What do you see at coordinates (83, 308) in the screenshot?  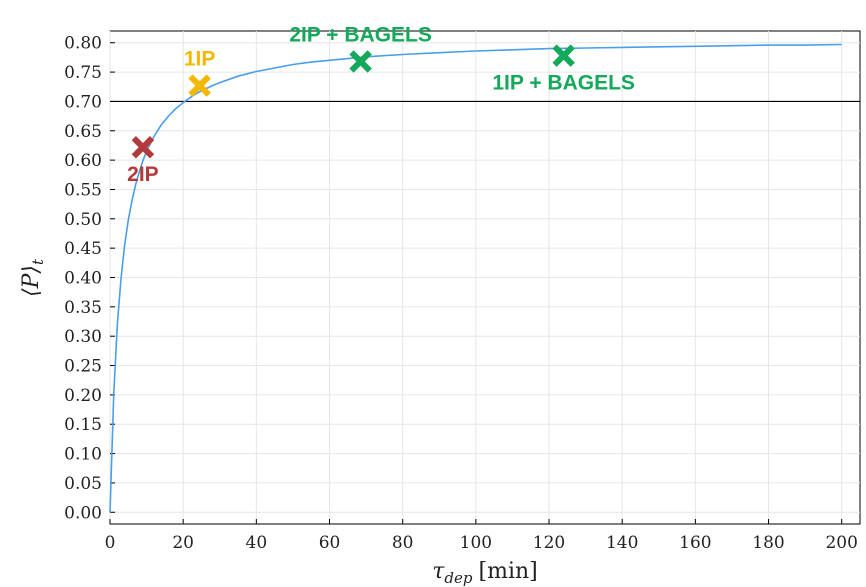 I see `y-tick-label: 0.35` at bounding box center [83, 308].